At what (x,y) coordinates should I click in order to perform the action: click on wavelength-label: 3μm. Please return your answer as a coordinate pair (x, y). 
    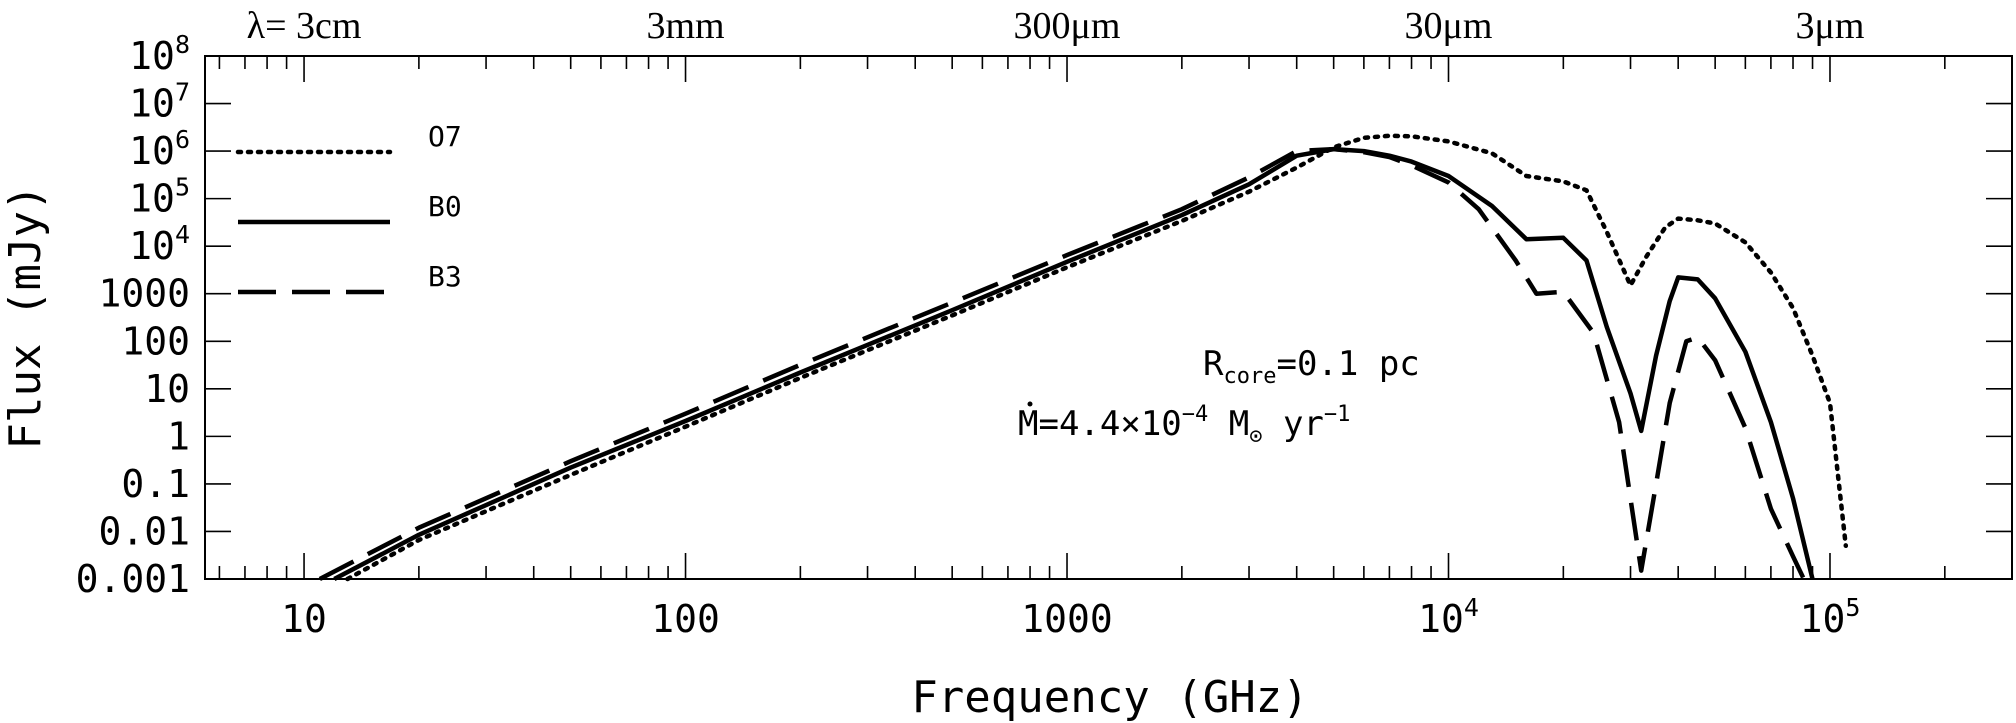
    Looking at the image, I should click on (1830, 26).